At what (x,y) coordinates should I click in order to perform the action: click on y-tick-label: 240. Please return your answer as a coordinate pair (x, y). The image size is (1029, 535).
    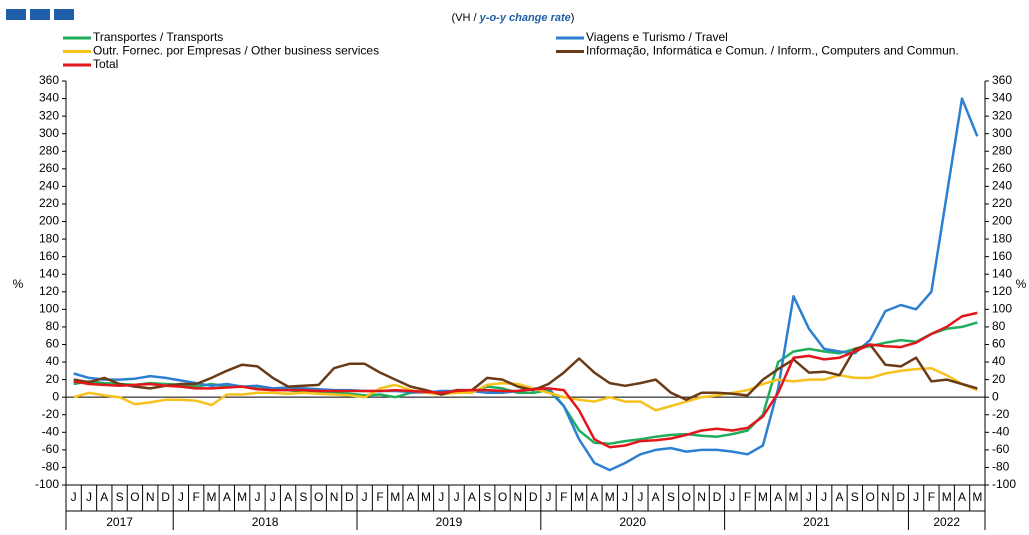
    Looking at the image, I should click on (49, 186).